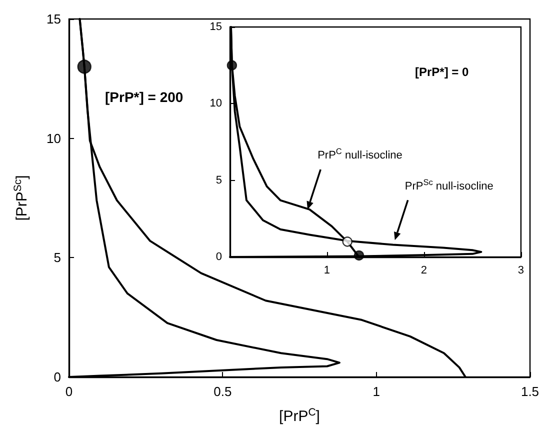 The width and height of the screenshot is (543, 434). Describe the element at coordinates (442, 72) in the screenshot. I see `annotation: [PrP*] = 0` at that location.